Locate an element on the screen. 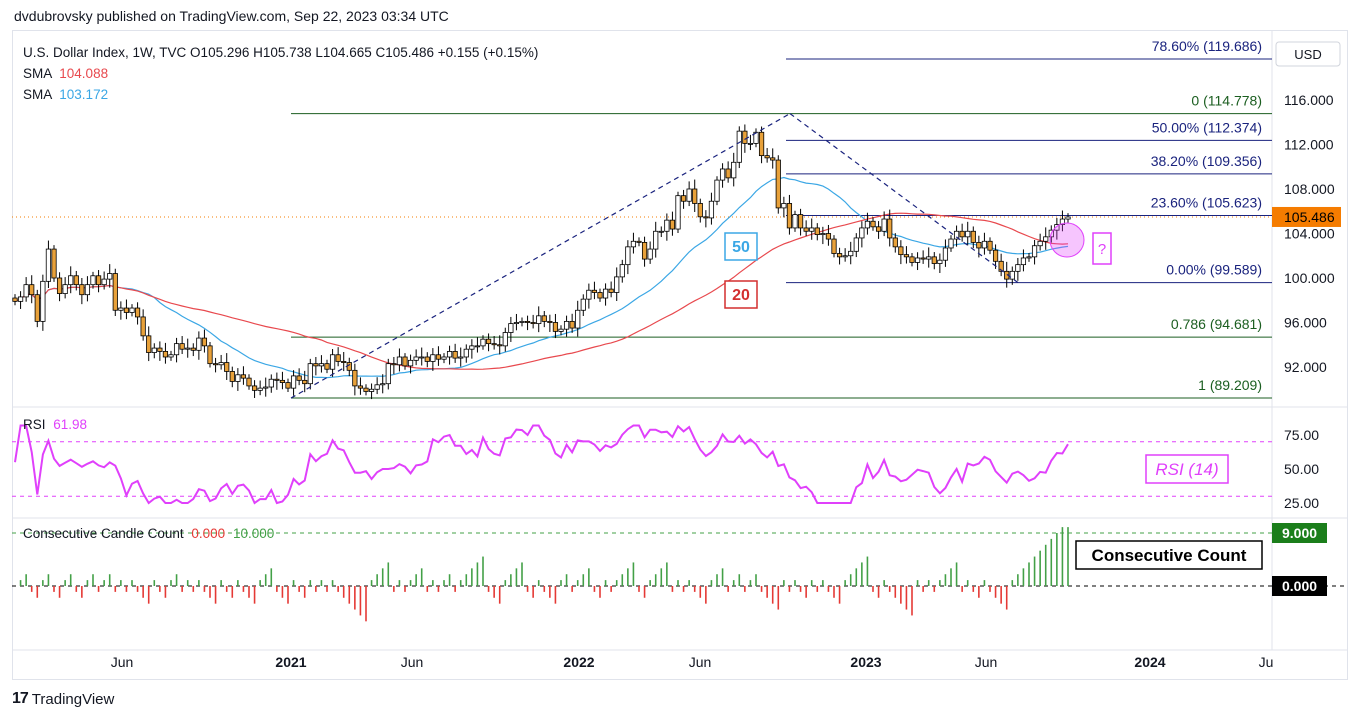 This screenshot has width=1360, height=723. trendline-down is located at coordinates (904, 198).